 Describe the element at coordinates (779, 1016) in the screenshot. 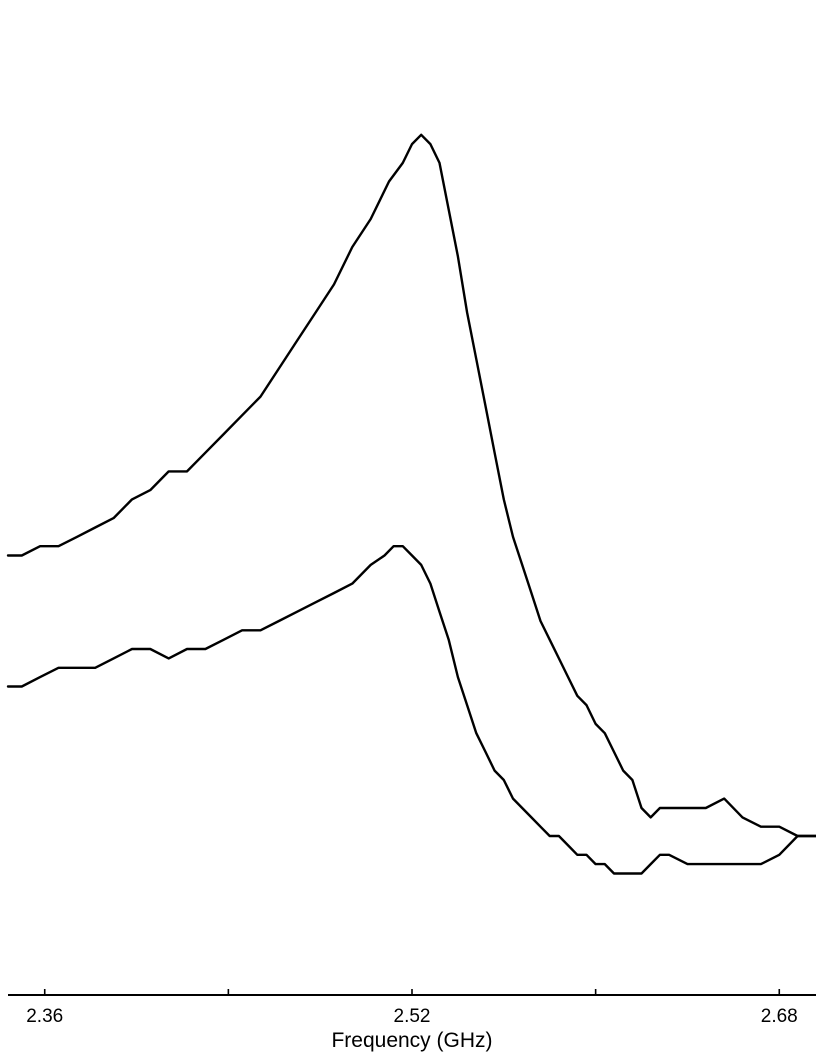

I see `x-tick-label: 2.68` at that location.